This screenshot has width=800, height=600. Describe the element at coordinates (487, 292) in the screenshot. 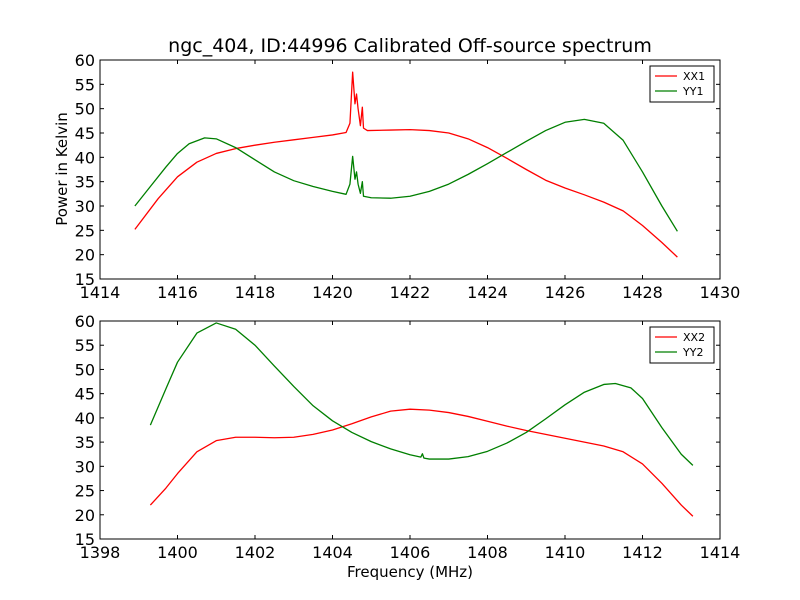

I see `x-tick-label: 1424` at that location.